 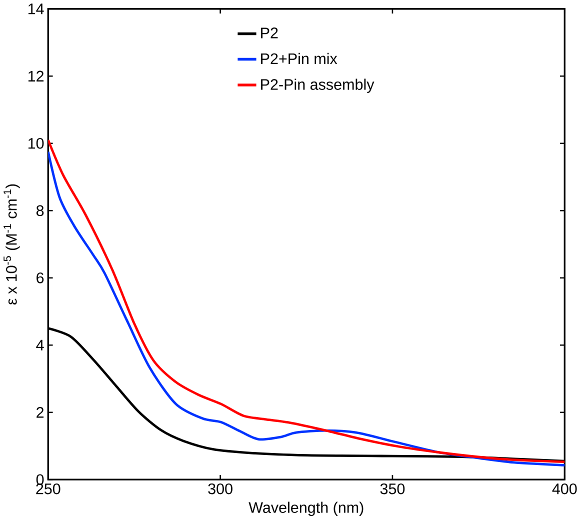 I want to click on y-tick-label: 10, so click(x=36, y=143).